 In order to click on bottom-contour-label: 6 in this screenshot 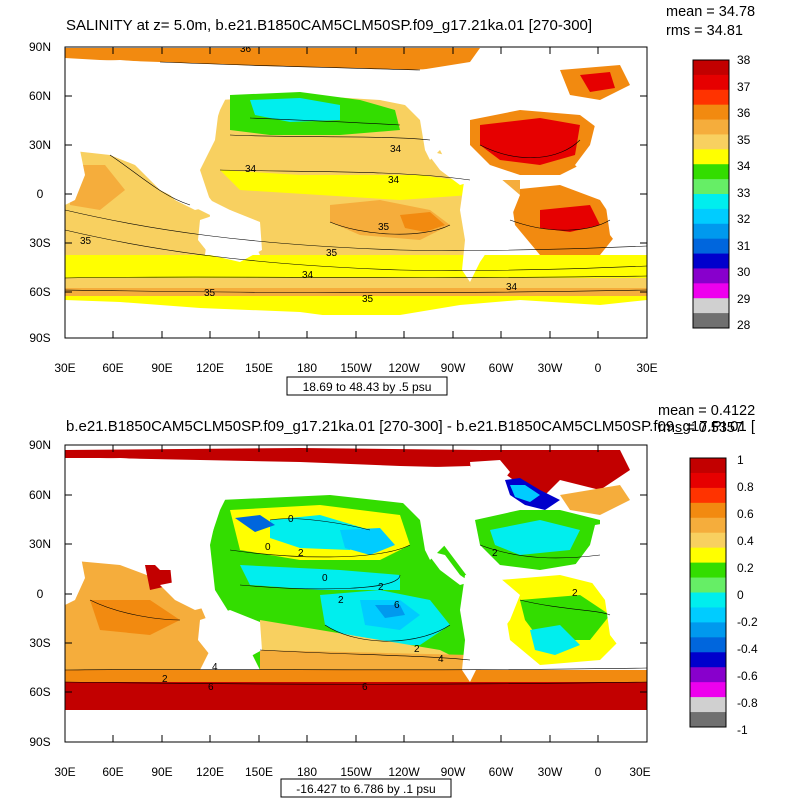, I will do `click(365, 687)`.